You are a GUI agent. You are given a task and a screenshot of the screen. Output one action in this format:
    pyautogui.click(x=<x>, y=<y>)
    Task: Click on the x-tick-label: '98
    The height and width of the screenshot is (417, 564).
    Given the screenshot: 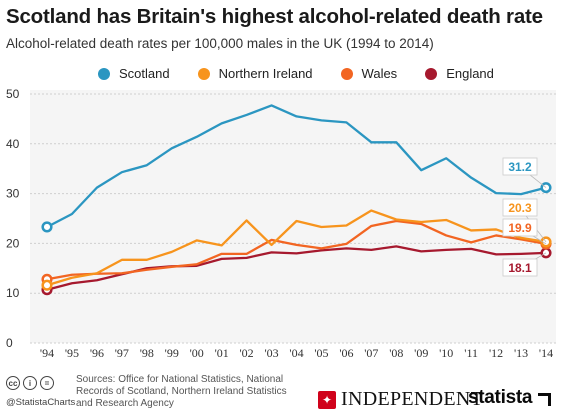 What is the action you would take?
    pyautogui.click(x=147, y=353)
    